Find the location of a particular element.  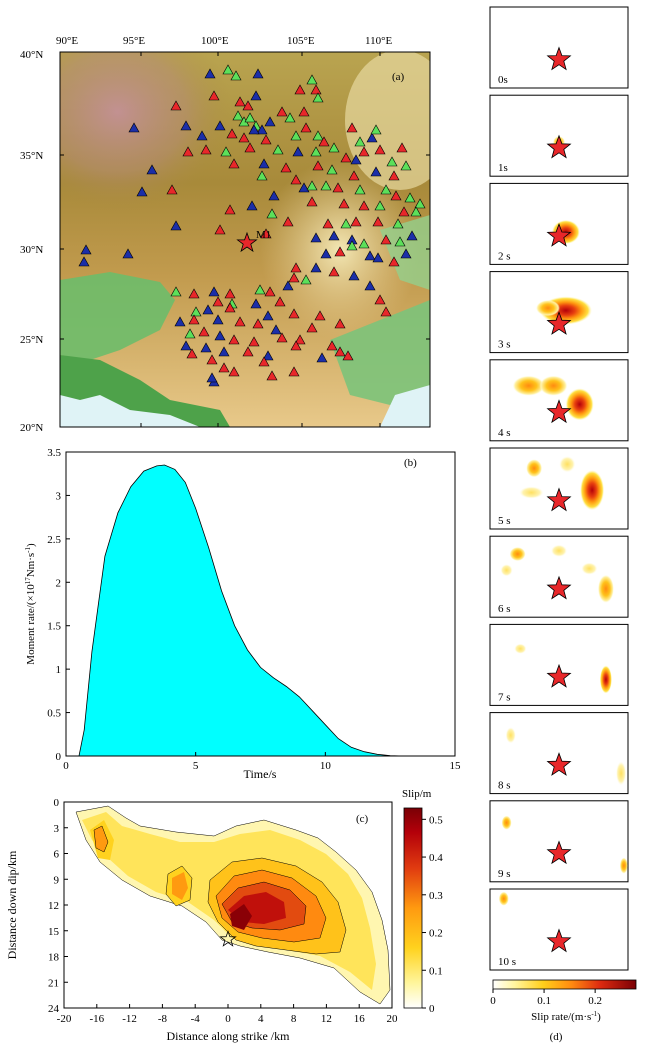

c-x-tick-label: -16 is located at coordinates (96, 1019).